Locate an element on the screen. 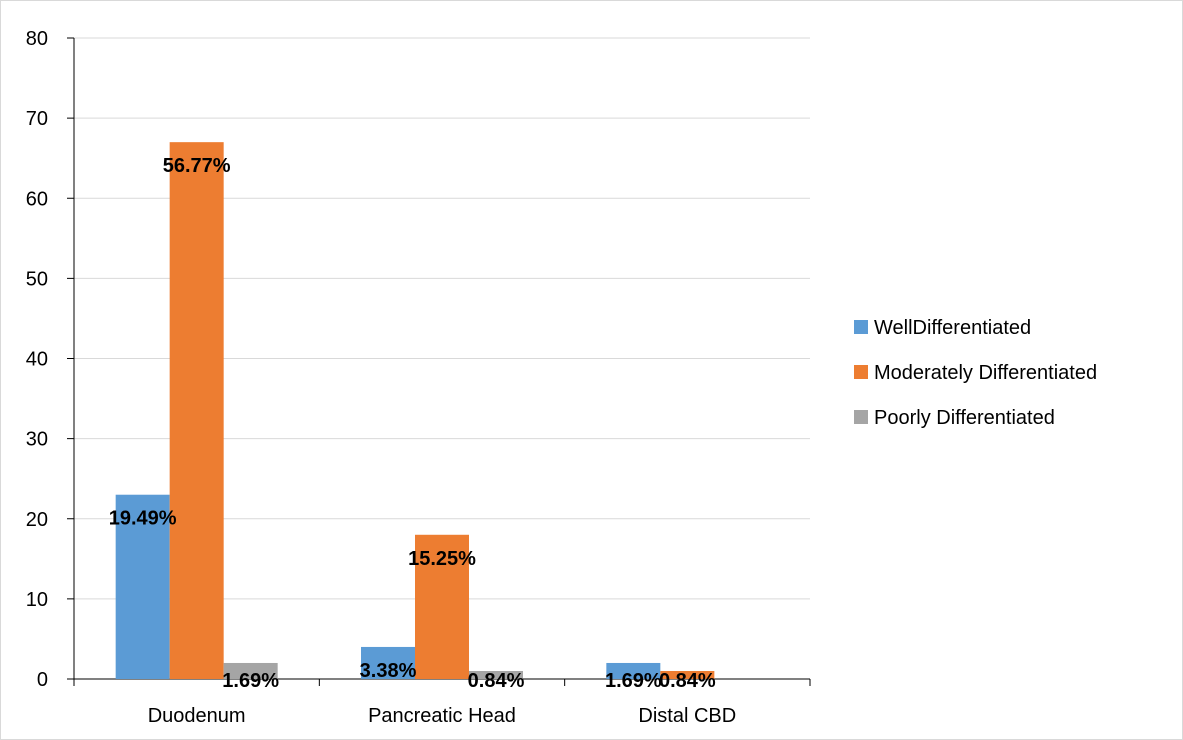 This screenshot has height=740, width=1183. data-label: 19.49% is located at coordinates (143, 519).